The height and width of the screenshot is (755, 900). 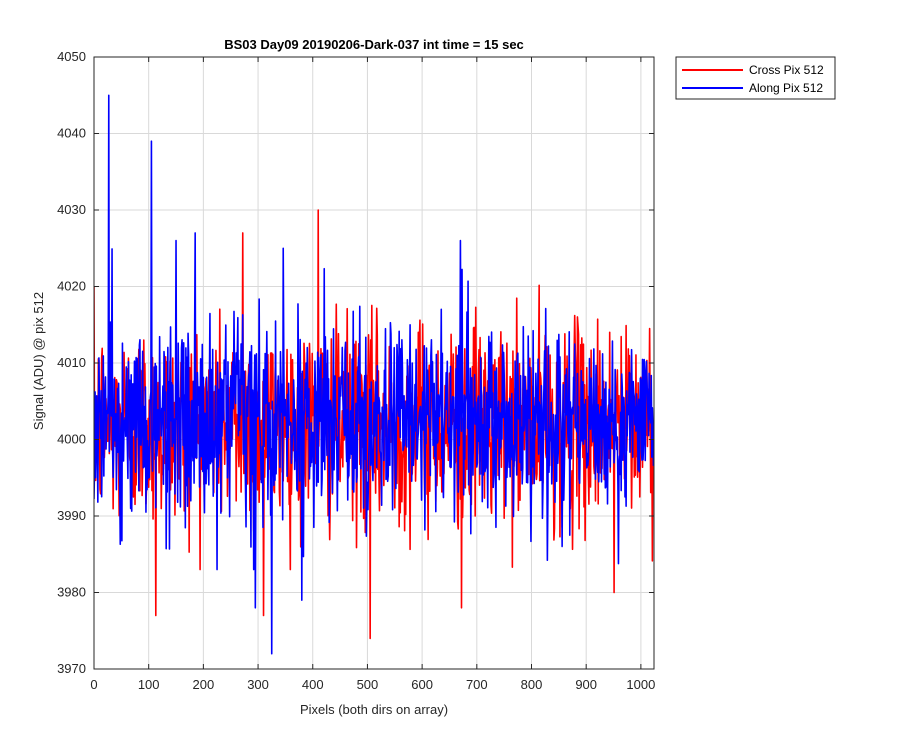 I want to click on x-tick-label: 800, so click(x=532, y=684).